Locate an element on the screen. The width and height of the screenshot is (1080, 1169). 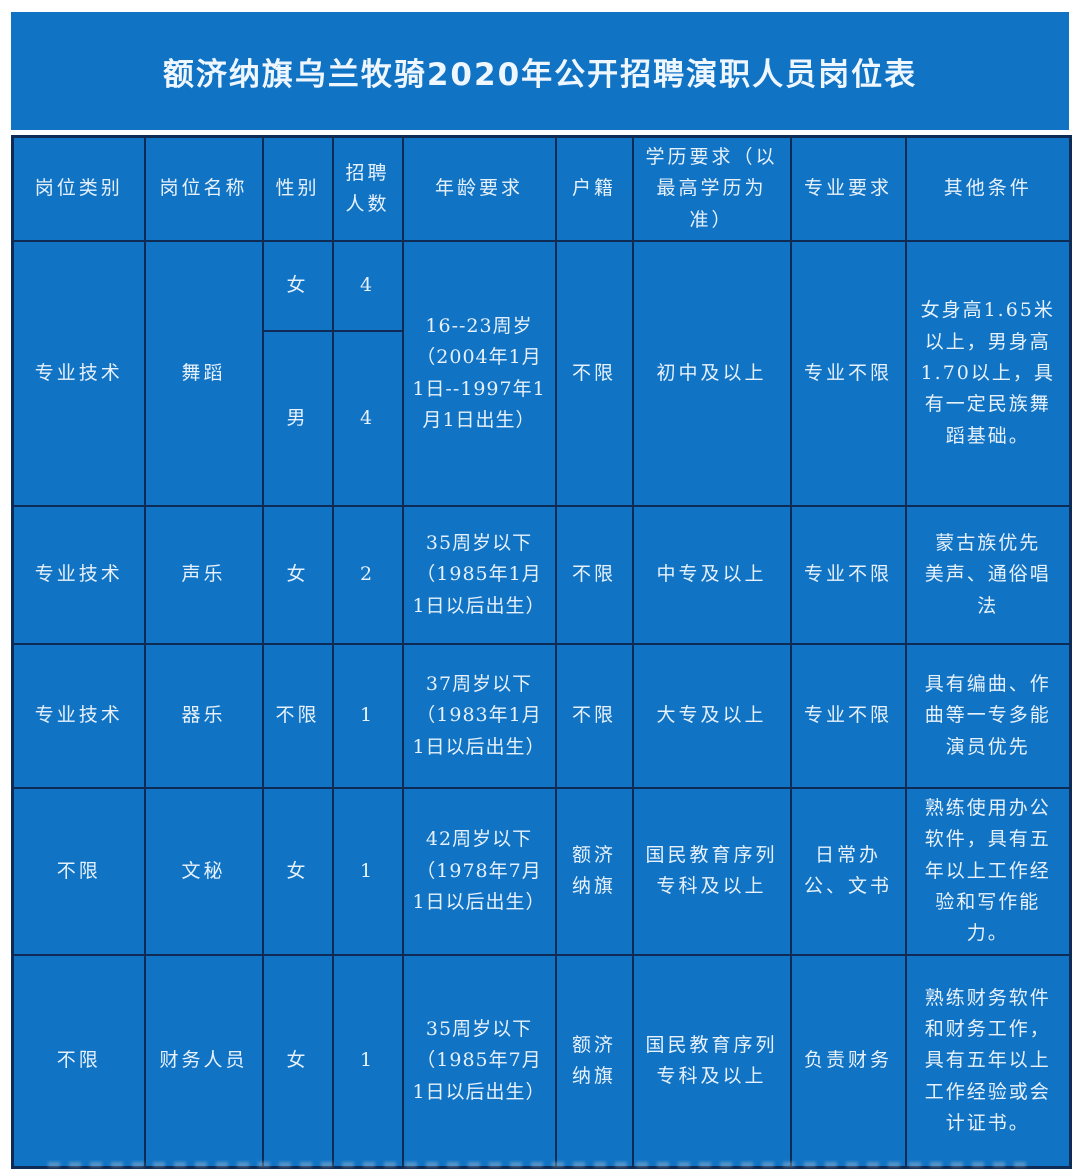
bottom-blur-artifact is located at coordinates (540, 1165).